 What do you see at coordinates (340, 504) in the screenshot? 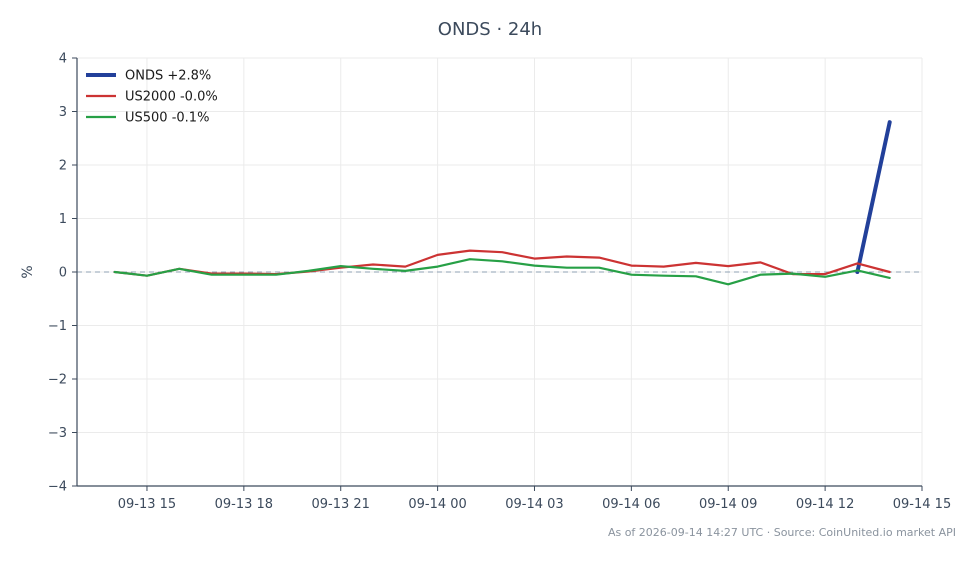
I see `x-tick-label-2: 09-13 21` at bounding box center [340, 504].